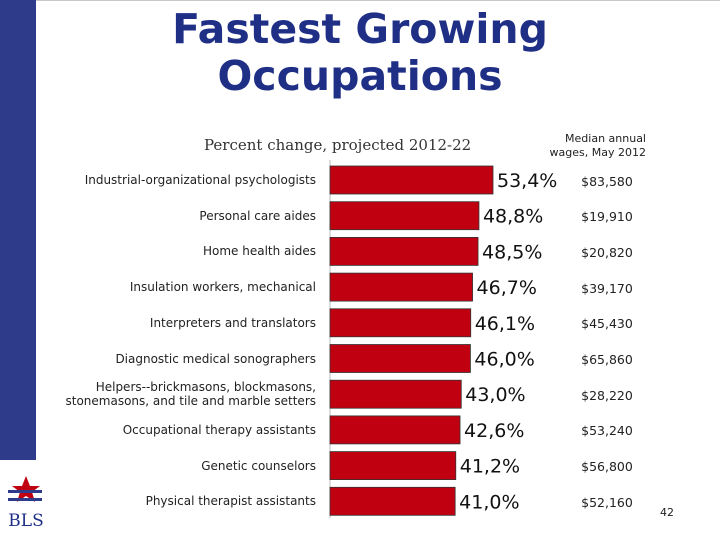 This screenshot has width=720, height=540. I want to click on bar-value-label: 48,8%, so click(513, 217).